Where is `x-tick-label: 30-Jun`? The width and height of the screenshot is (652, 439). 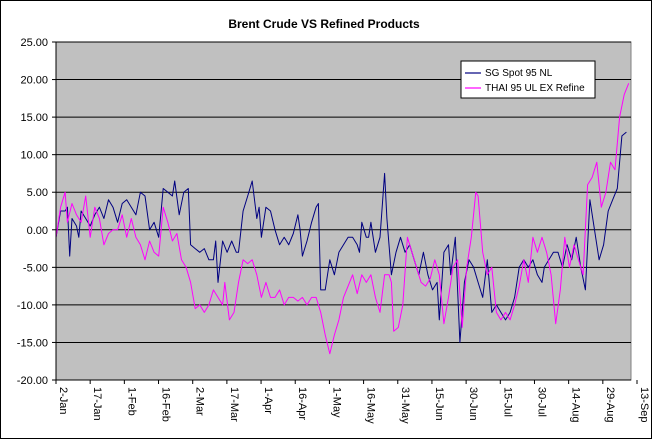 x-tick-label: 30-Jun is located at coordinates (473, 404).